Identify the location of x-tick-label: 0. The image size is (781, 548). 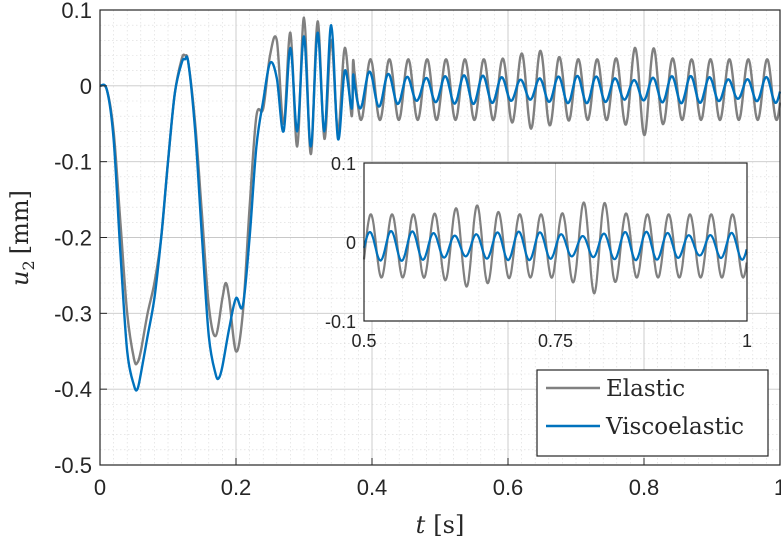
(100, 487).